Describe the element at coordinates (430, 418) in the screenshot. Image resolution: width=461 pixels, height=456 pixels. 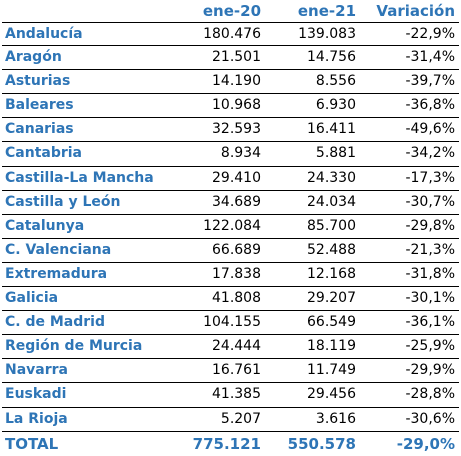
I see `variacion-cell: -30,6%` at that location.